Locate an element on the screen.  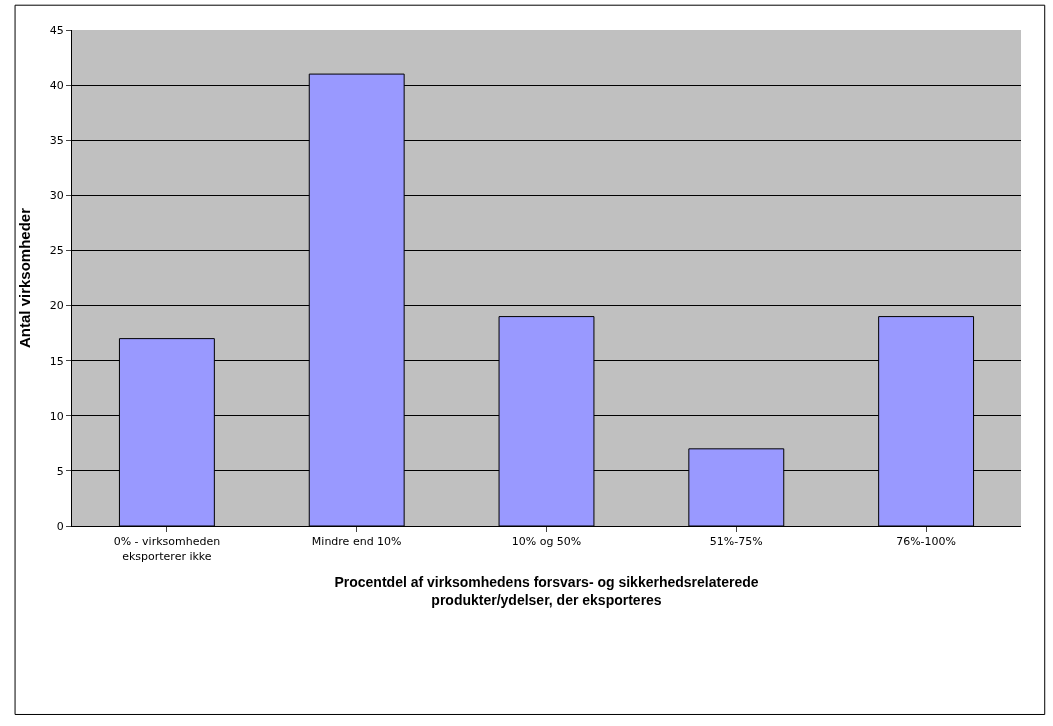
y-tick-label: 20 is located at coordinates (56, 306).